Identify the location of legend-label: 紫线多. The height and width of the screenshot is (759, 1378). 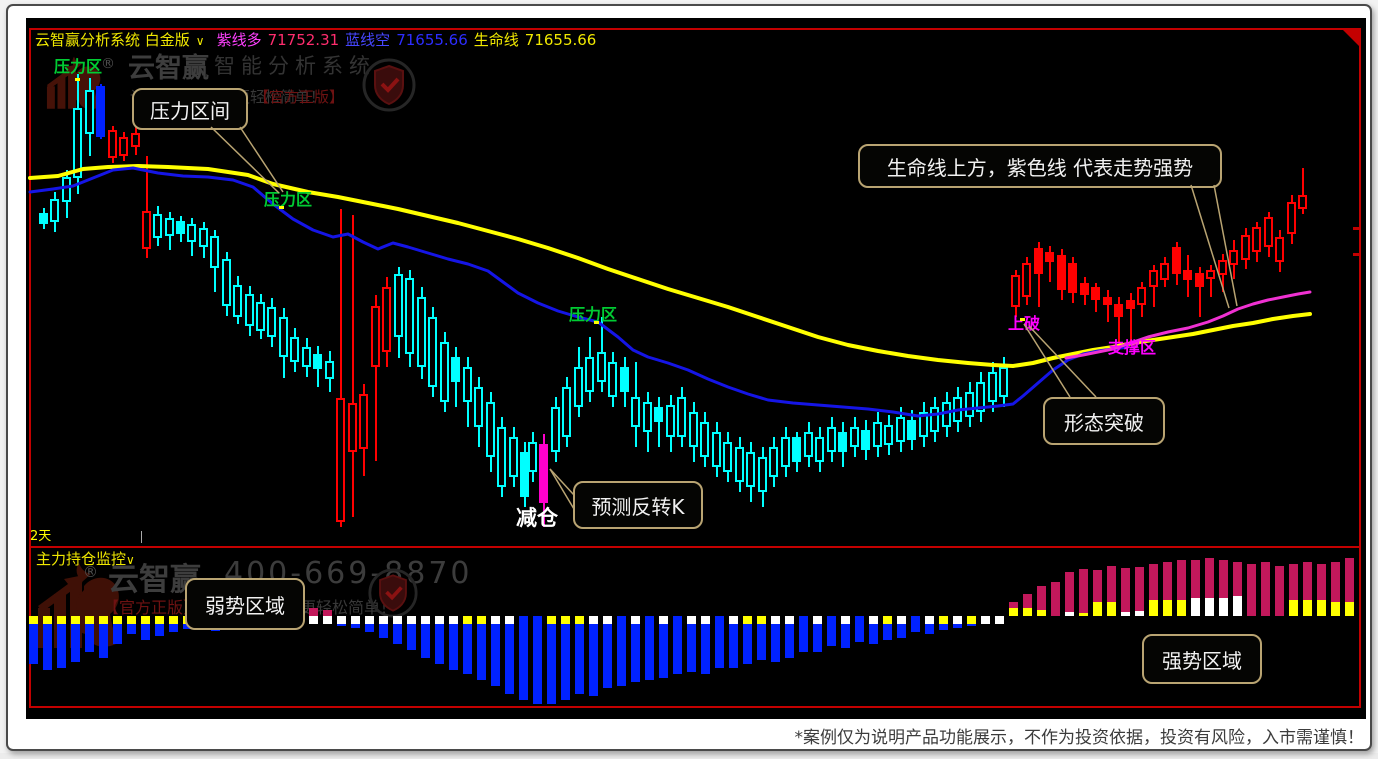
(239, 39).